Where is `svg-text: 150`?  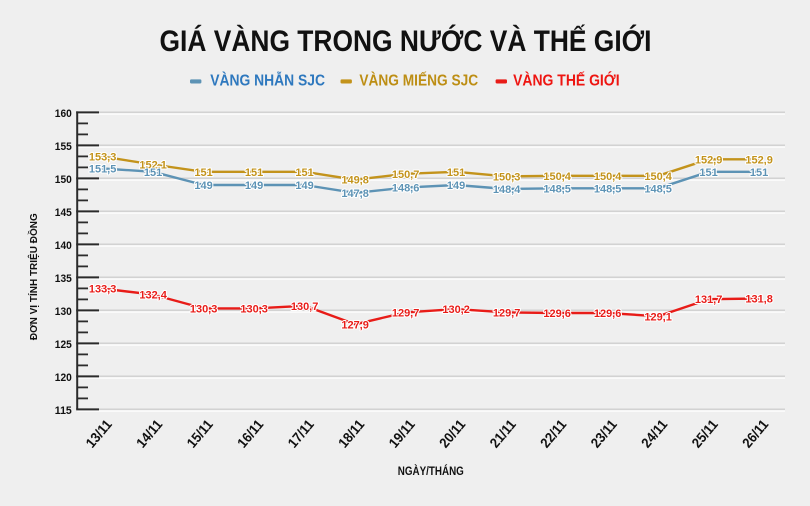 svg-text: 150 is located at coordinates (63, 180).